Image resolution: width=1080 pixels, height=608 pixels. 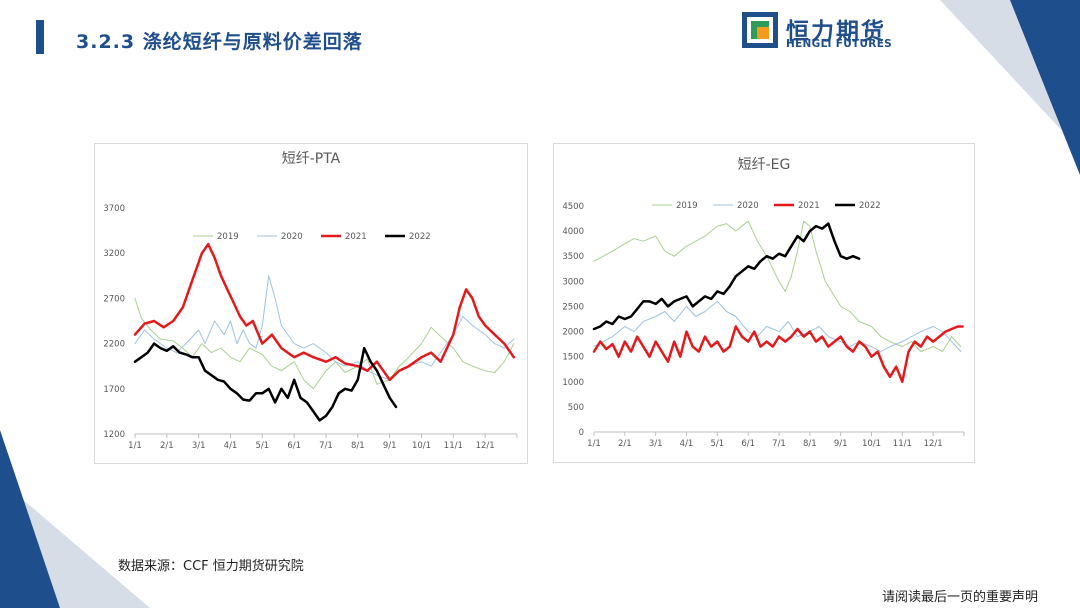 I want to click on chart2-x-tick-label: 6/1, so click(x=748, y=444).